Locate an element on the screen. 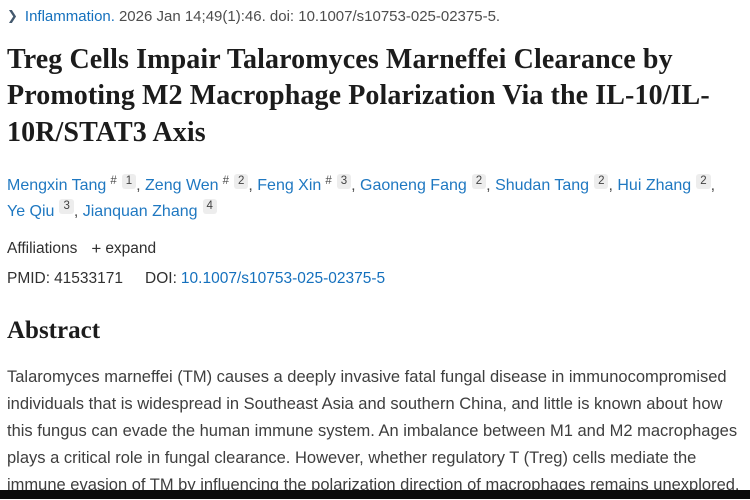 The height and width of the screenshot is (500, 750). author-link: Hui Zhang is located at coordinates (654, 186).